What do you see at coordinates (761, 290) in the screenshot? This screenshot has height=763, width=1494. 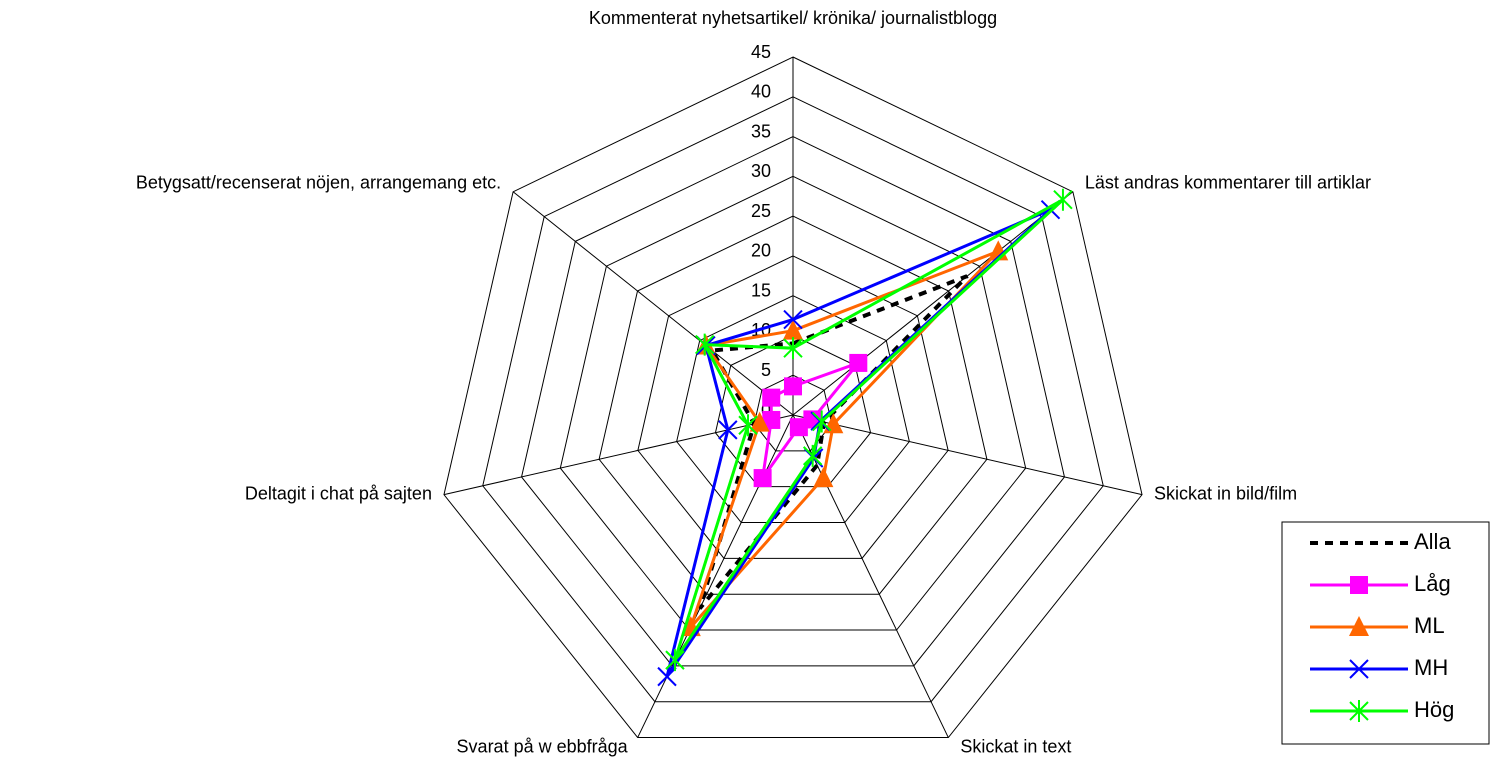 I see `r-tick-label: 15` at bounding box center [761, 290].